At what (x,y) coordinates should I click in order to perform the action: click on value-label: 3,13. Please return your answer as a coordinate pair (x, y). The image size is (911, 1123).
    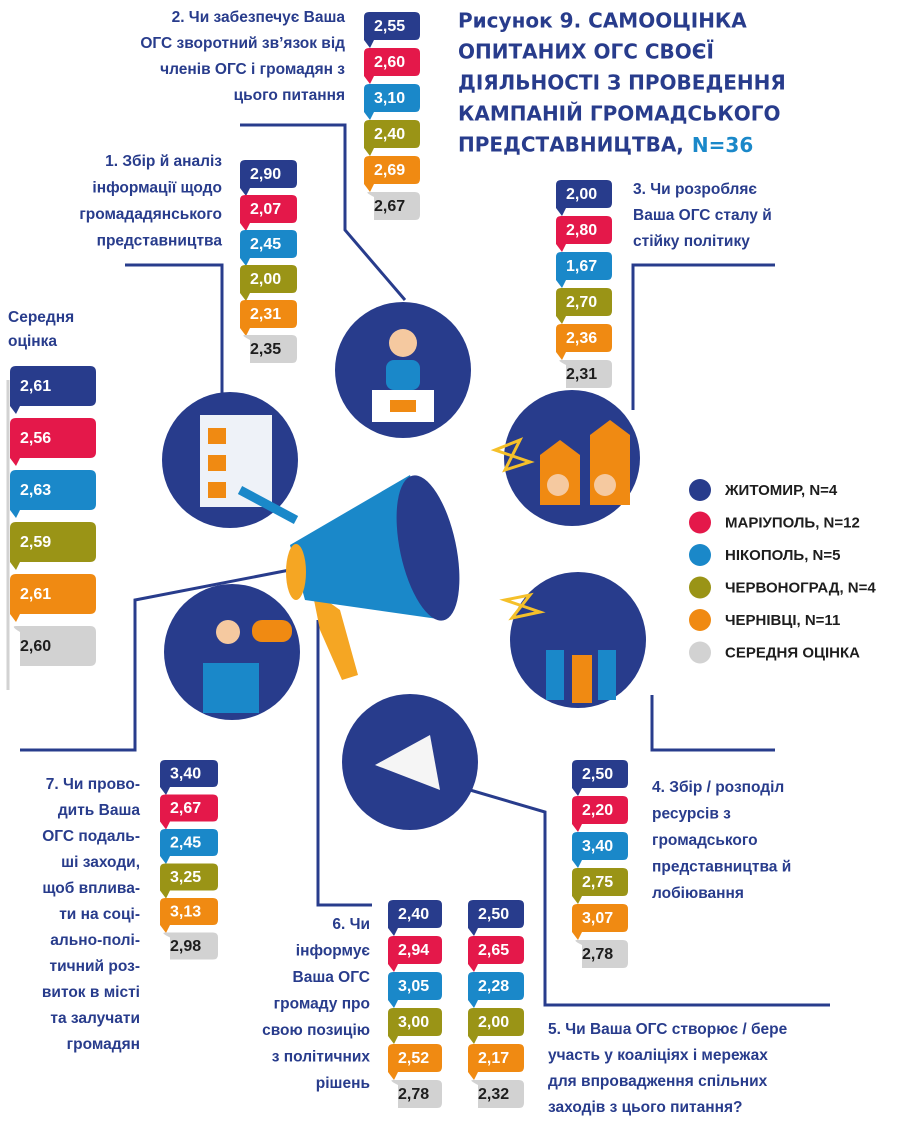
    Looking at the image, I should click on (185, 912).